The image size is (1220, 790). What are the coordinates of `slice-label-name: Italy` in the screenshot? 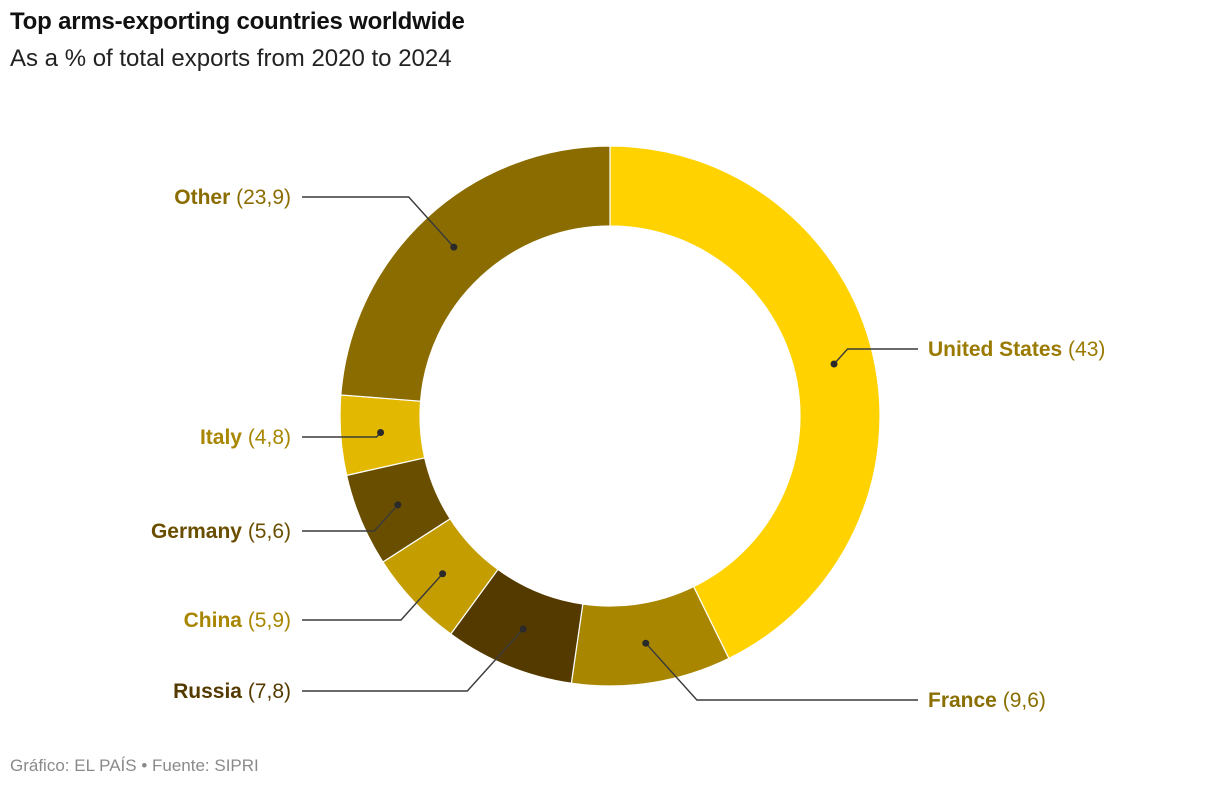 It's located at (221, 437).